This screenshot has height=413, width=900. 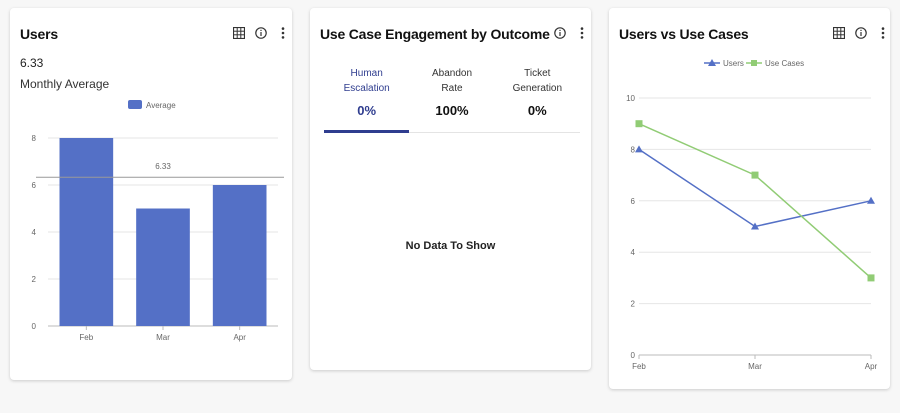 What do you see at coordinates (86, 232) in the screenshot?
I see `bar-feb` at bounding box center [86, 232].